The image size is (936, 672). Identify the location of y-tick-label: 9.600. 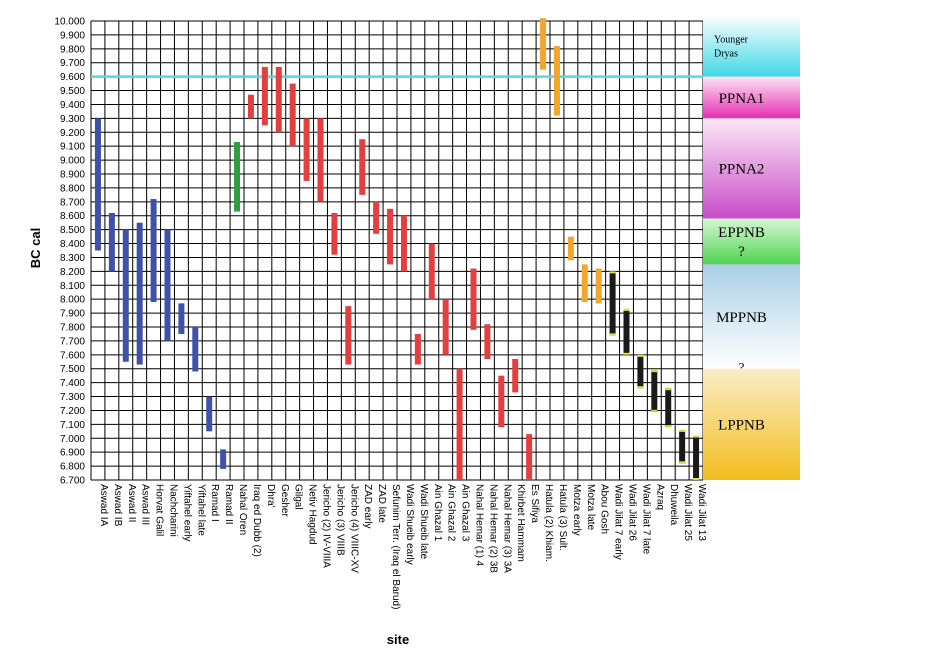
(72, 77).